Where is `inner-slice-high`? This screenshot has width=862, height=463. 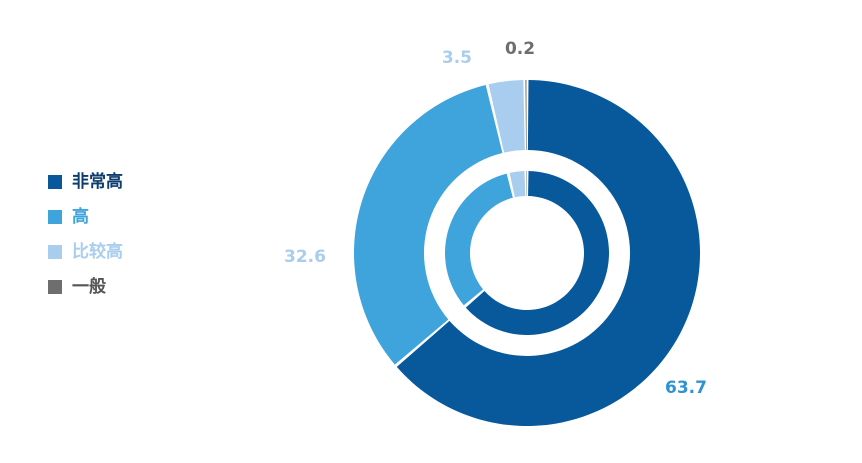 inner-slice-high is located at coordinates (479, 239).